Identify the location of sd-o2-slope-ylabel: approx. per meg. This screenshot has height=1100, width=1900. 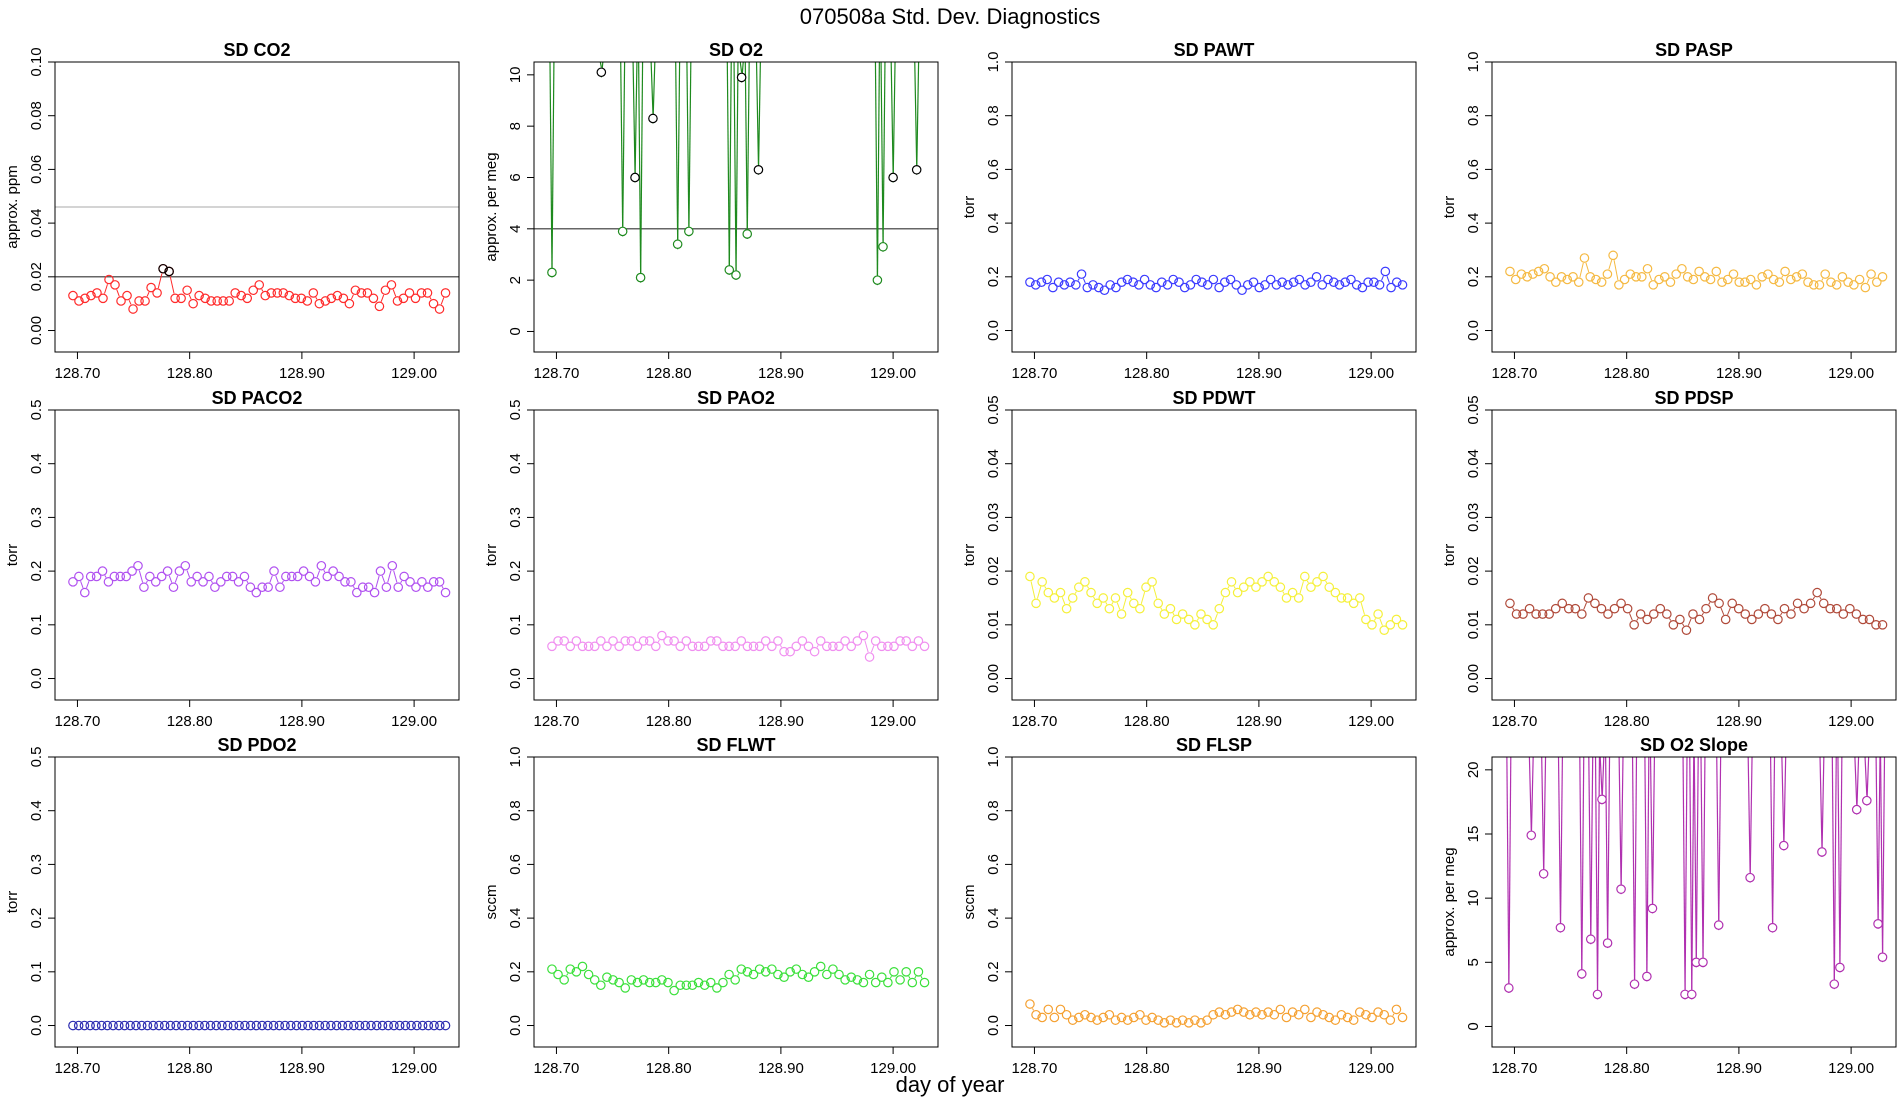
(1449, 901).